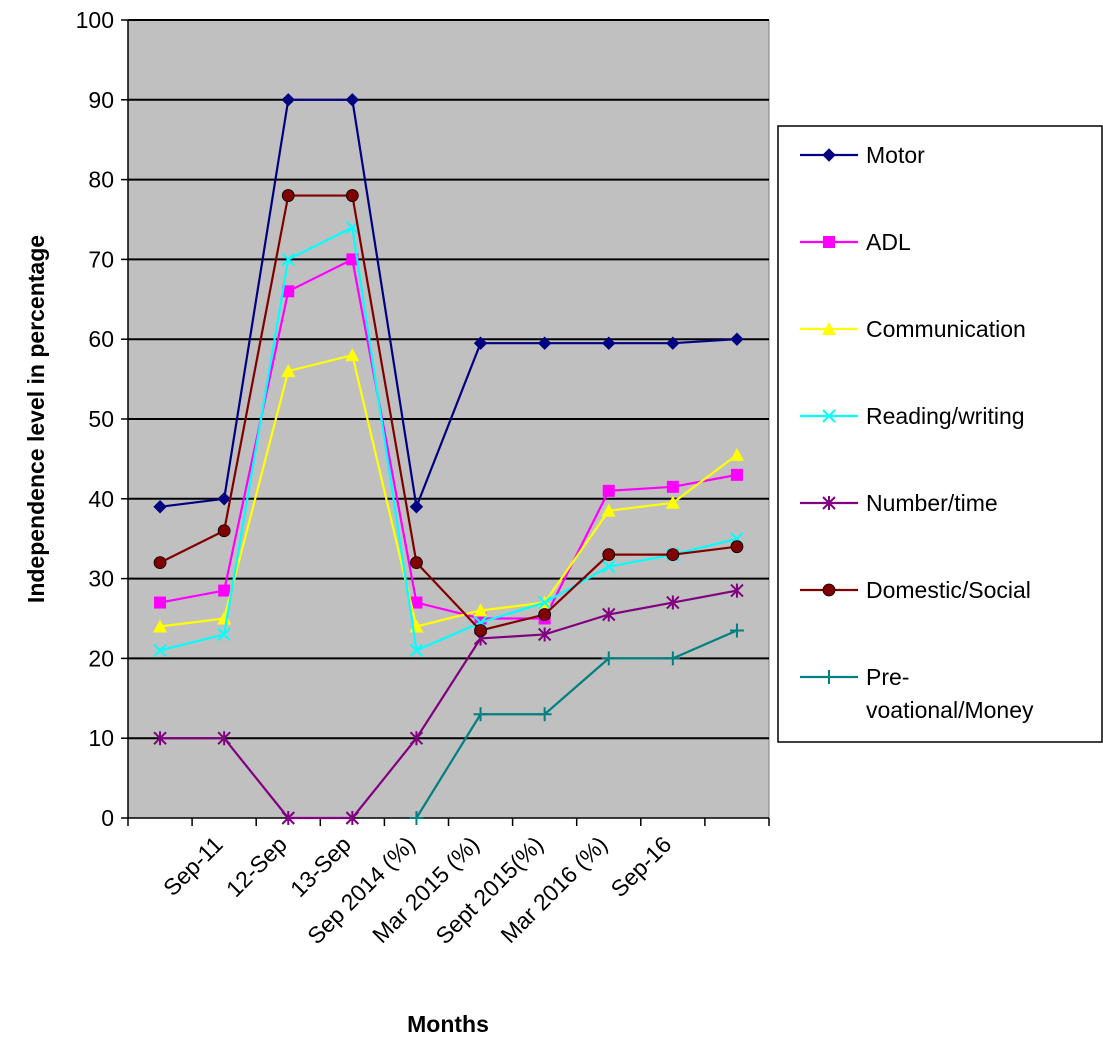  I want to click on legend-label: Number/time, so click(932, 503).